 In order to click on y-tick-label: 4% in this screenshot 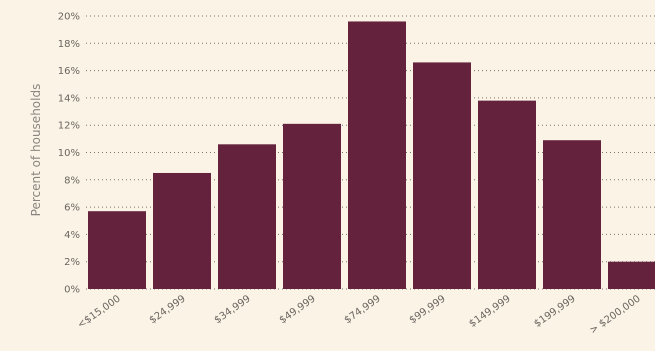, I will do `click(72, 235)`.